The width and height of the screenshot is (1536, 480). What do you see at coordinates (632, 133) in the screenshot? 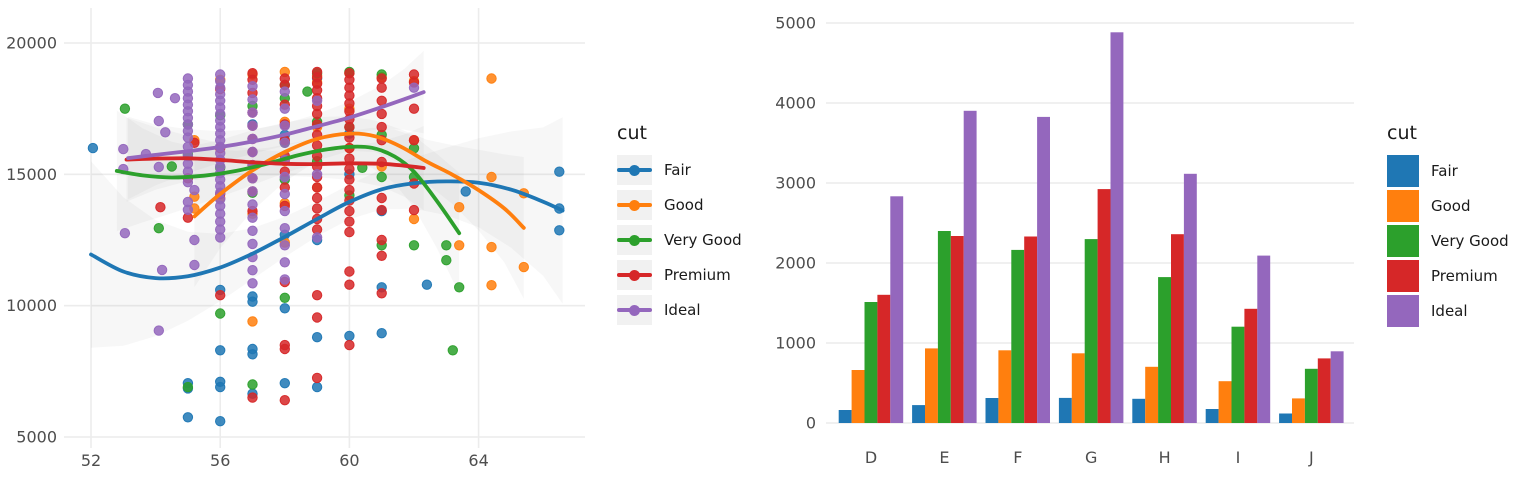
I see `scatter-legend-title: cut` at bounding box center [632, 133].